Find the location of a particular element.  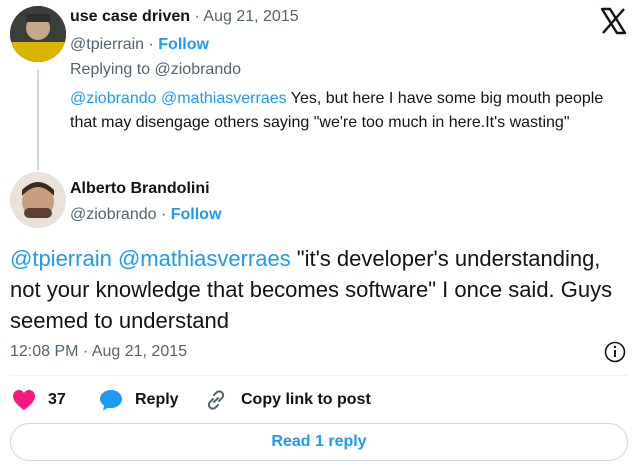

divider is located at coordinates (319, 375).